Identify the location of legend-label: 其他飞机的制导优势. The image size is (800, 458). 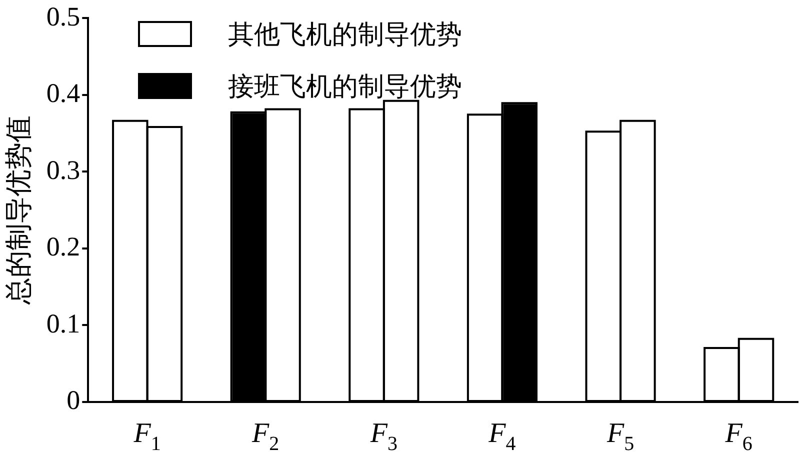
(345, 34).